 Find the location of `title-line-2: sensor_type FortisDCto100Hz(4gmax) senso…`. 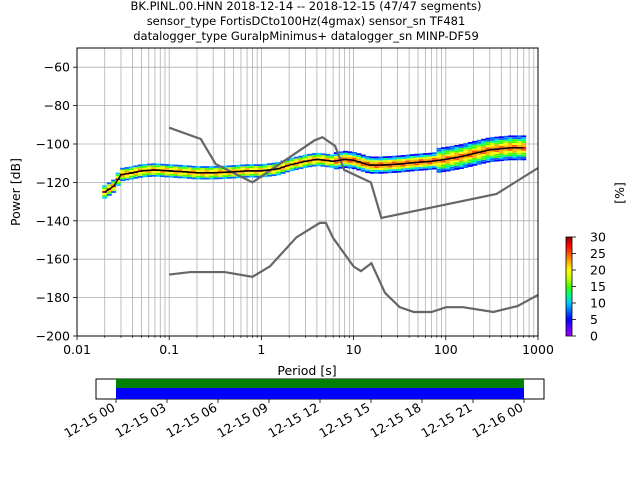

title-line-2: sensor_type FortisDCto100Hz(4gmax) senso… is located at coordinates (306, 21).